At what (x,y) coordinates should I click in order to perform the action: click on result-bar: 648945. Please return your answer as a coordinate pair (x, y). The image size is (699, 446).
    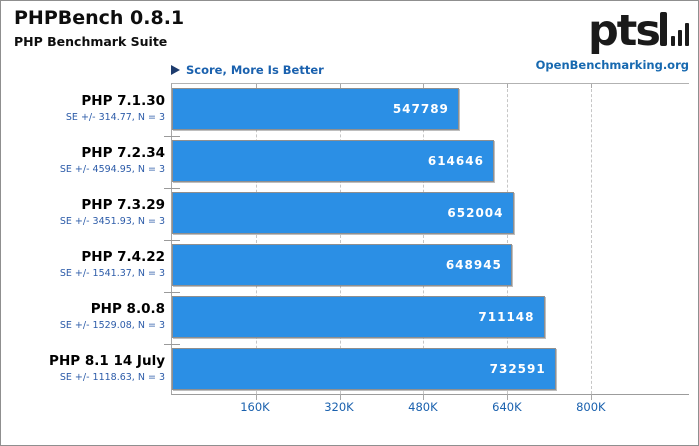
    Looking at the image, I should click on (342, 265).